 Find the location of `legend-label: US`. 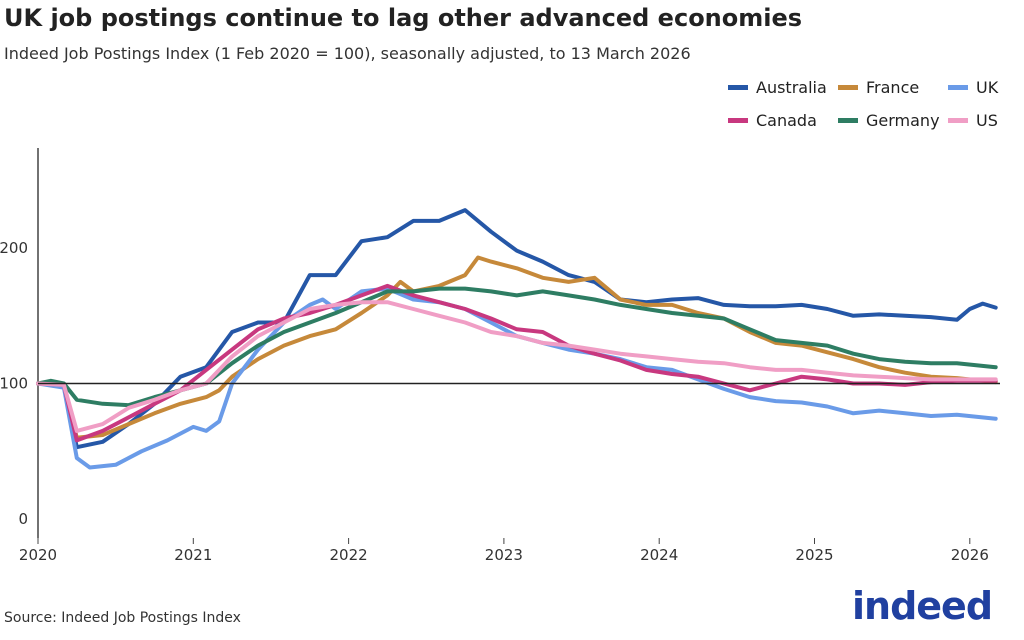

legend-label: US is located at coordinates (987, 120).